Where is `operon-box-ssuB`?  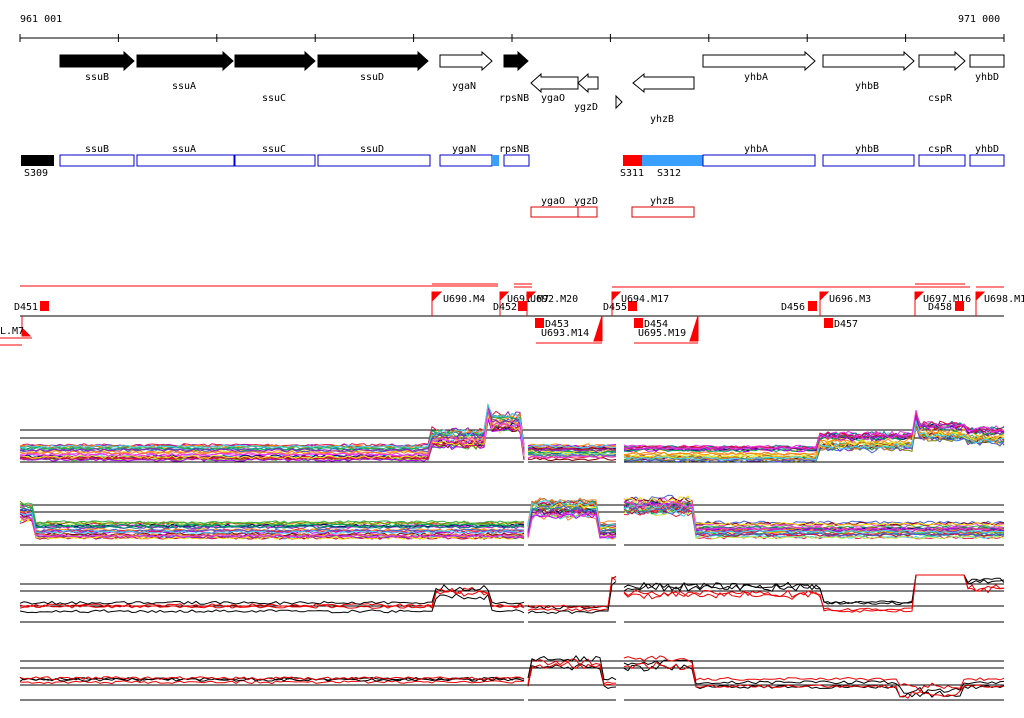
operon-box-ssuB is located at coordinates (97, 160).